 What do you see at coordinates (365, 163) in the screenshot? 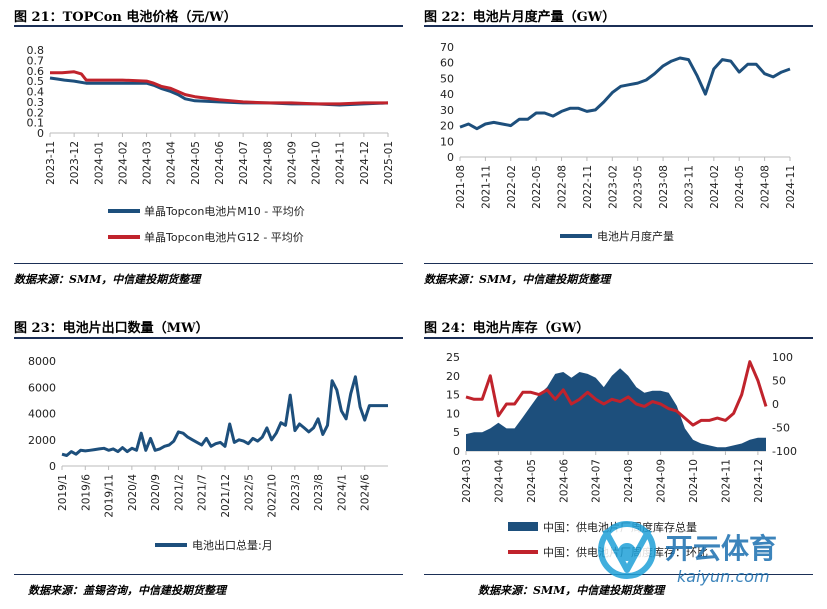
I see `p21-xtick-13: 2024-12` at bounding box center [365, 163].